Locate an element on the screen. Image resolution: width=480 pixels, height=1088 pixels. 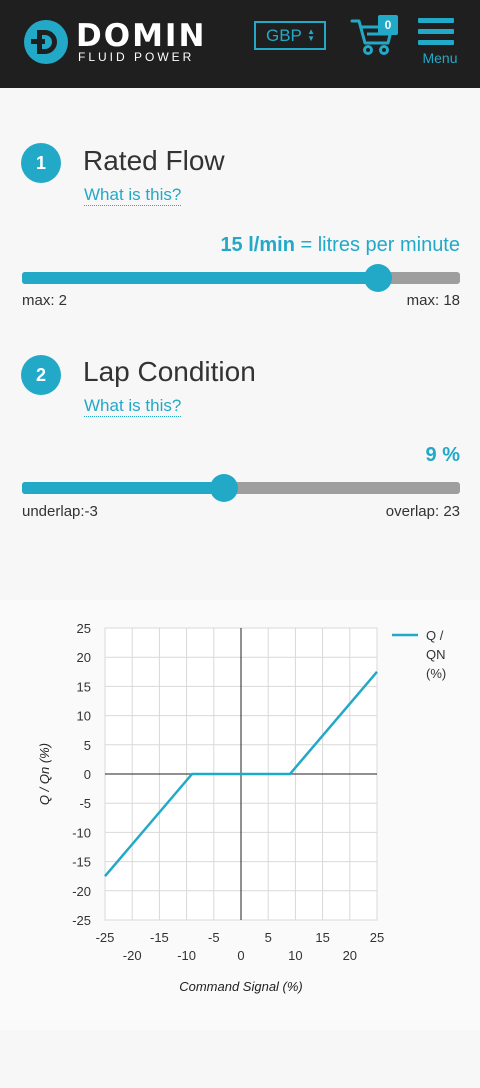
lap-condition-value-amount: 9 % is located at coordinates (442, 455).